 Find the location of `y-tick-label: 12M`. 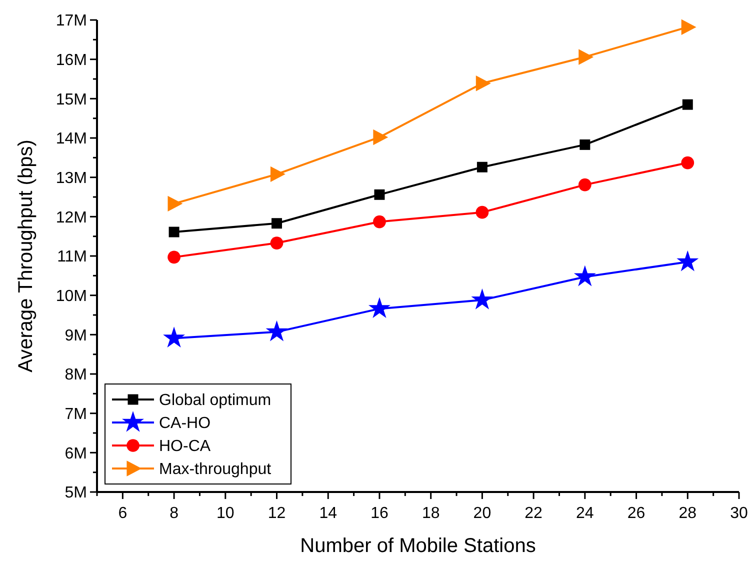

y-tick-label: 12M is located at coordinates (71, 217).